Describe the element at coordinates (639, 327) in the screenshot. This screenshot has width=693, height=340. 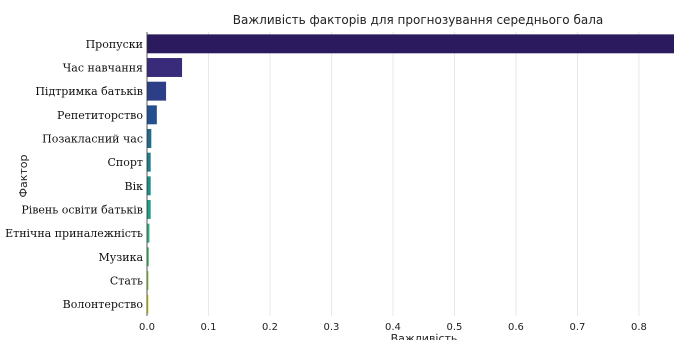
I see `x-tick-label: 0.8` at that location.